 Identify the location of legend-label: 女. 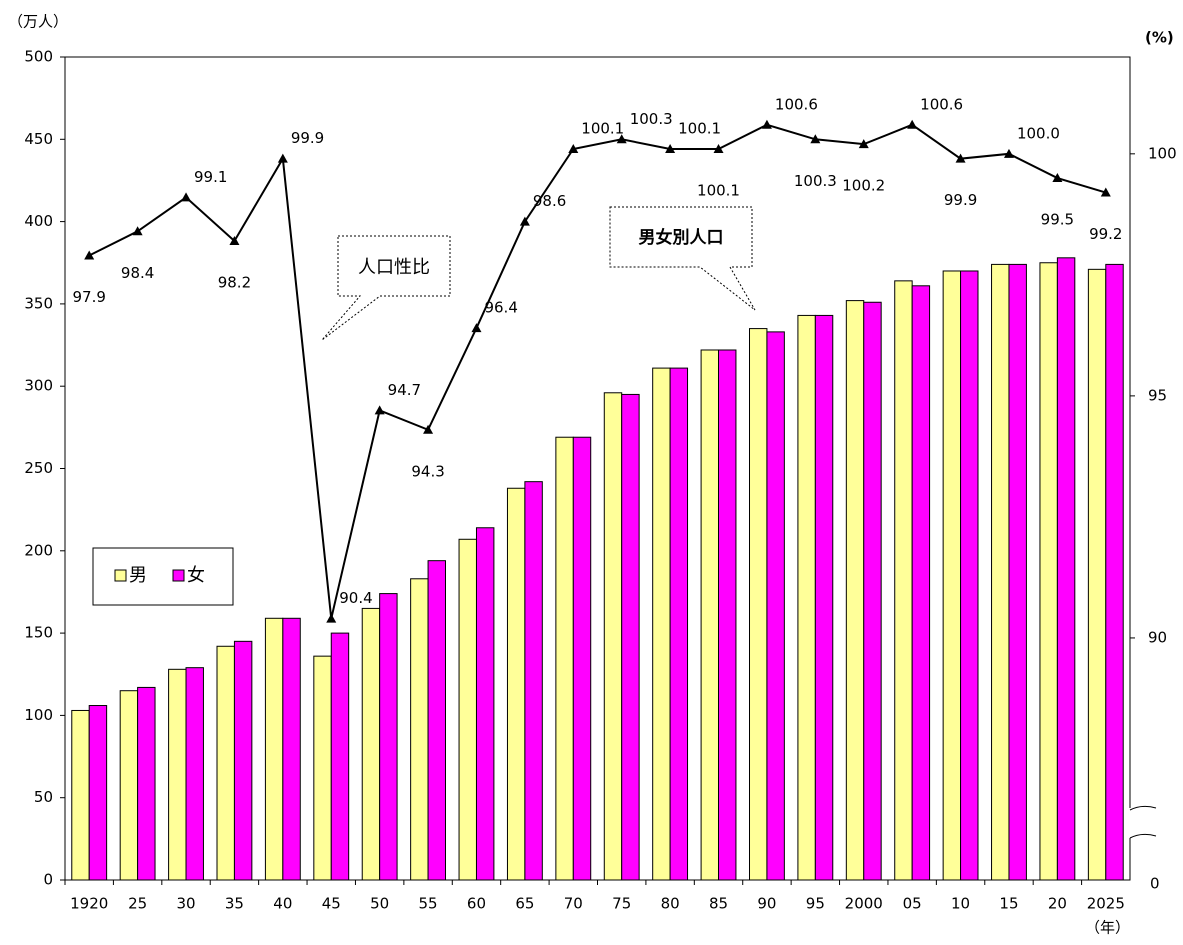
(196, 575).